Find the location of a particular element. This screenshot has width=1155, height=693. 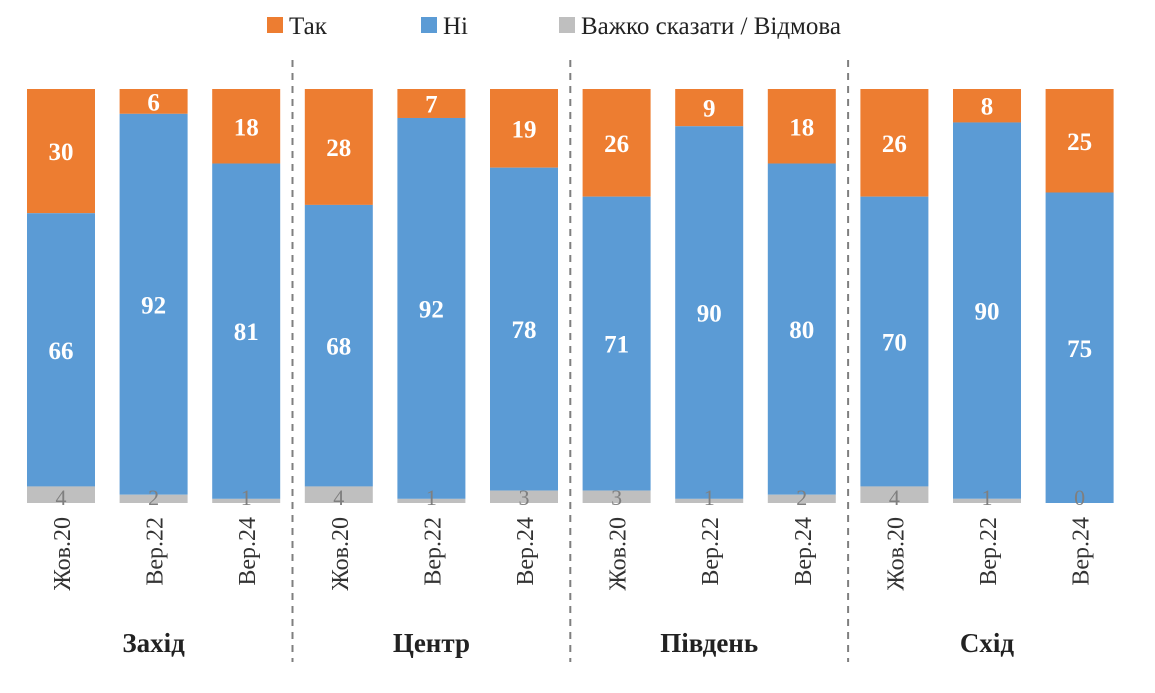

tick-label-південь-0: Жов.20 is located at coordinates (619, 554).